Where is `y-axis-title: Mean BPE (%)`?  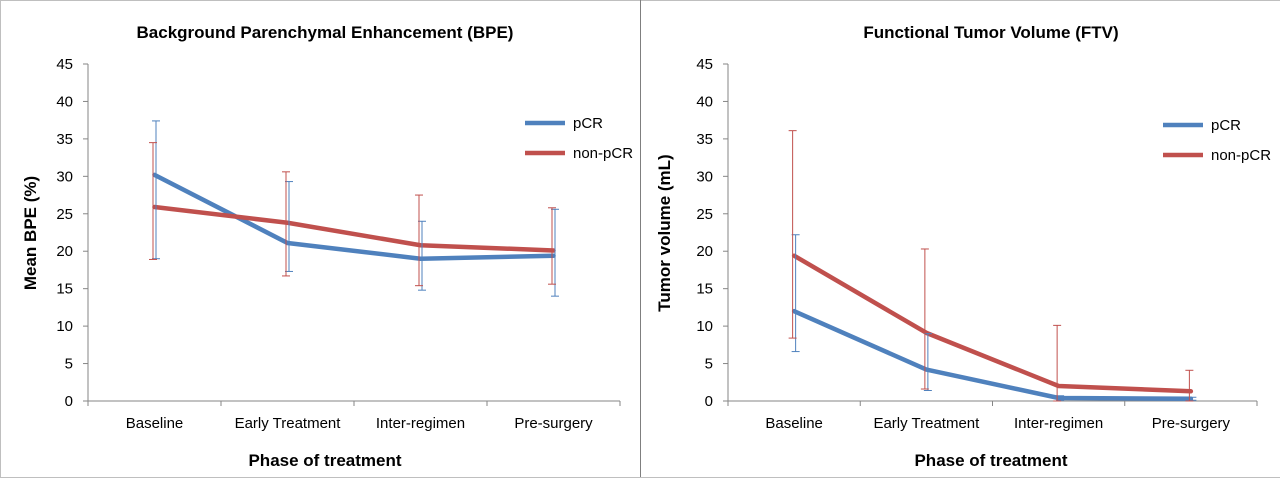
y-axis-title: Mean BPE (%) is located at coordinates (30, 233).